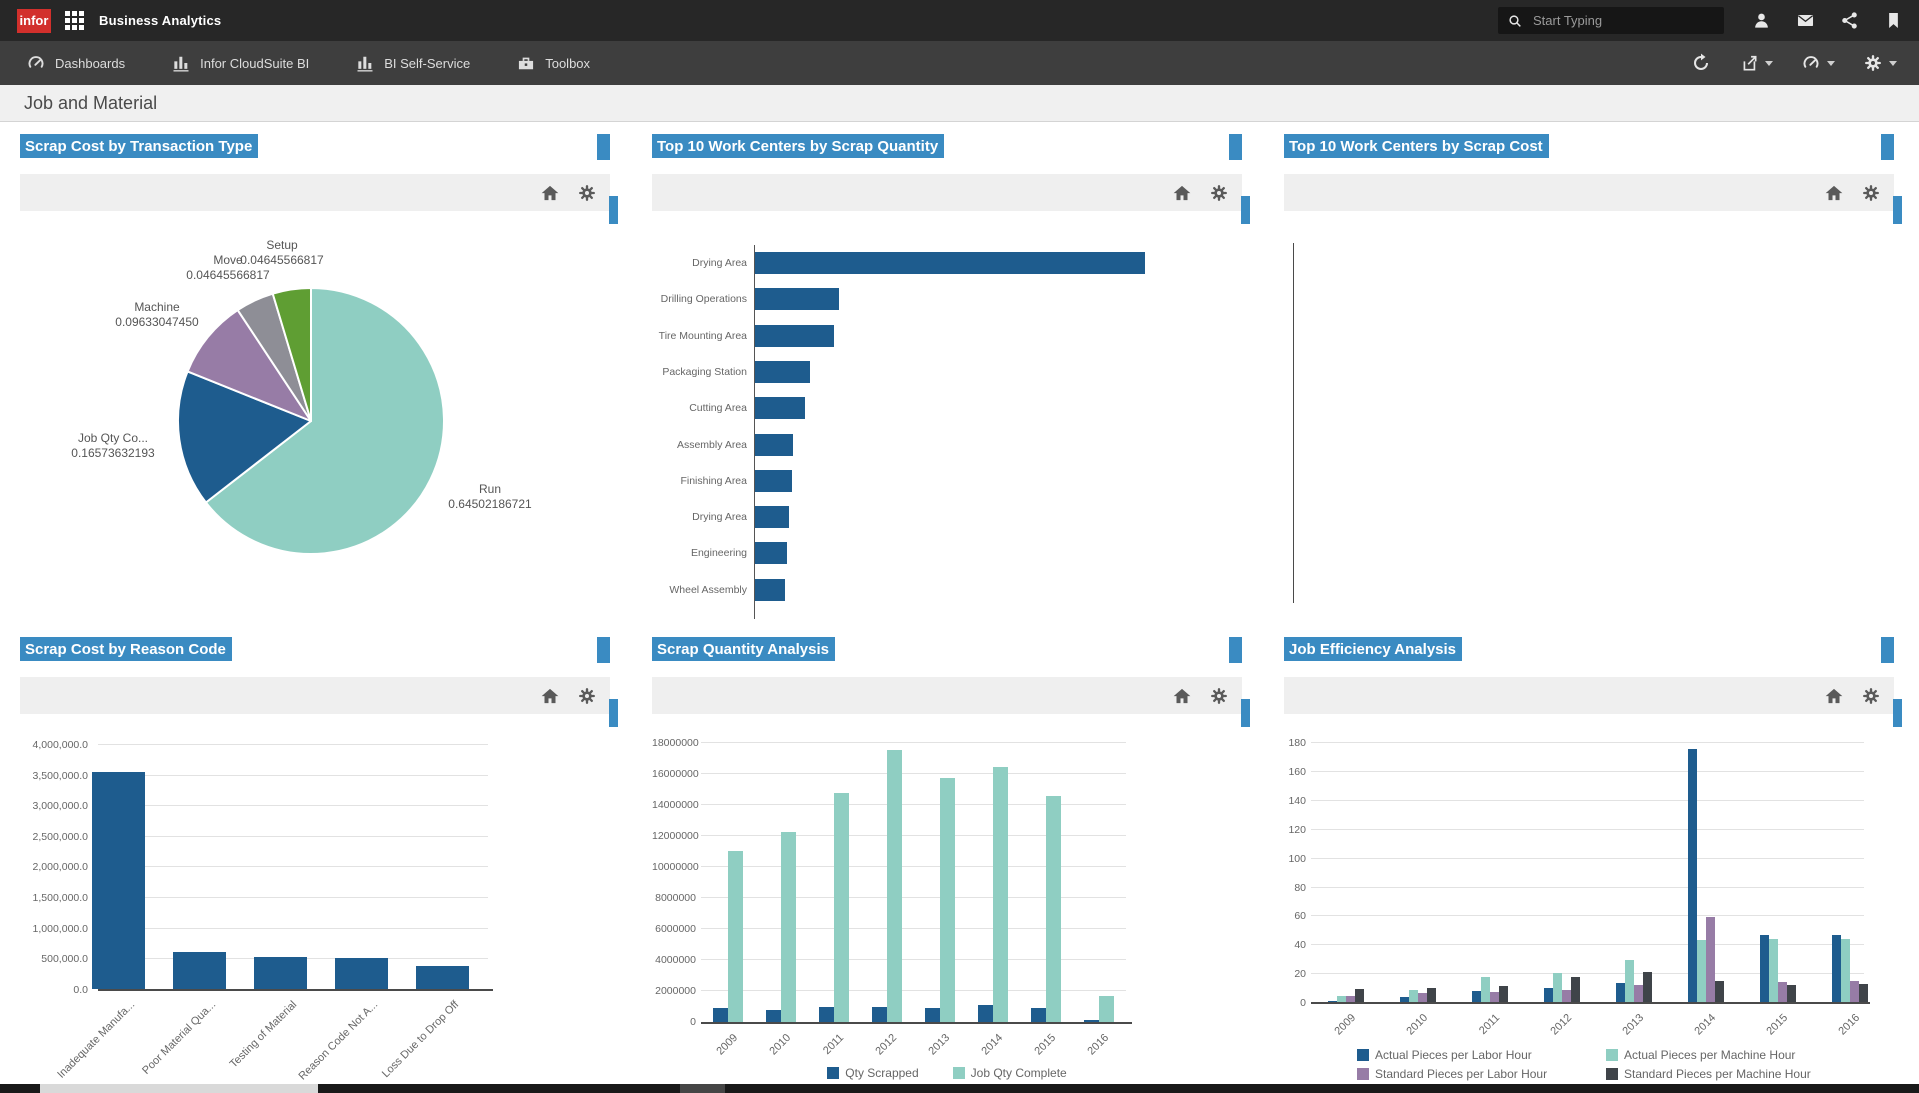 Image resolution: width=1919 pixels, height=1093 pixels. What do you see at coordinates (179, 1088) in the screenshot?
I see `horizontal-scrollbar-thumb` at bounding box center [179, 1088].